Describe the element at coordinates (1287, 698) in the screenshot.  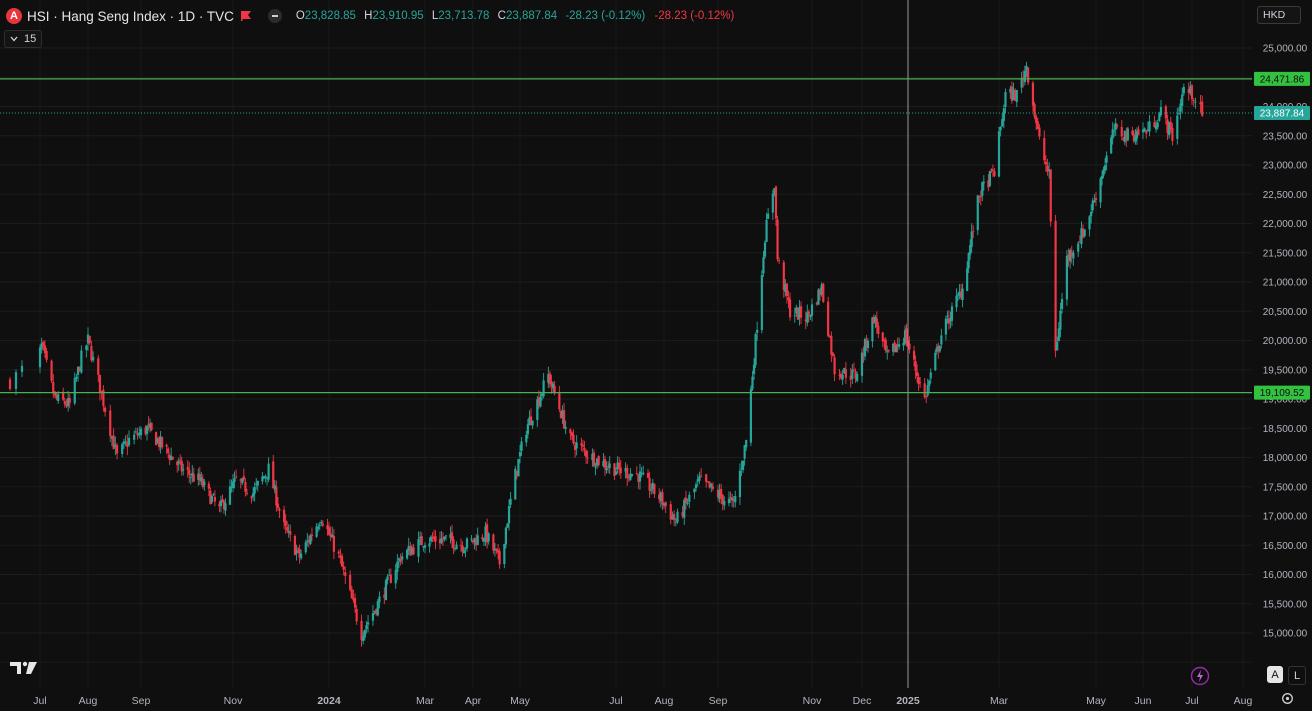
I see `settings-gear-icon` at that location.